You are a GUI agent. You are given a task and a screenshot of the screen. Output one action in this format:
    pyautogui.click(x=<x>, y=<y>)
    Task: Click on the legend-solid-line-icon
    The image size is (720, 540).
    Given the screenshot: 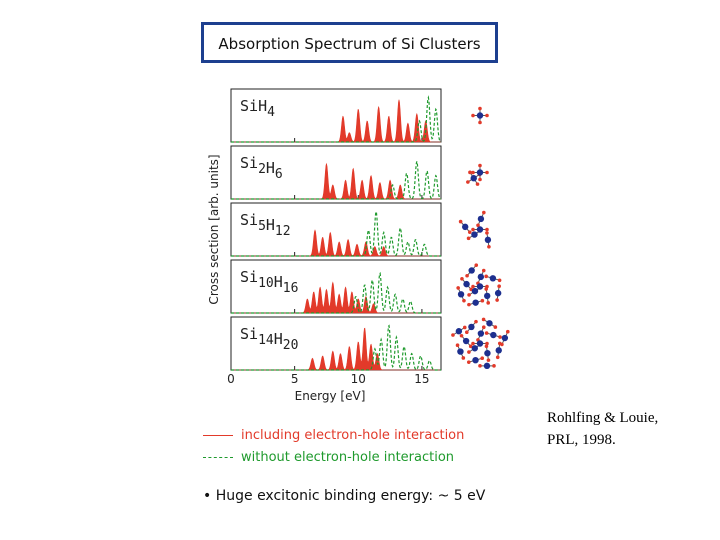 What is the action you would take?
    pyautogui.click(x=218, y=435)
    